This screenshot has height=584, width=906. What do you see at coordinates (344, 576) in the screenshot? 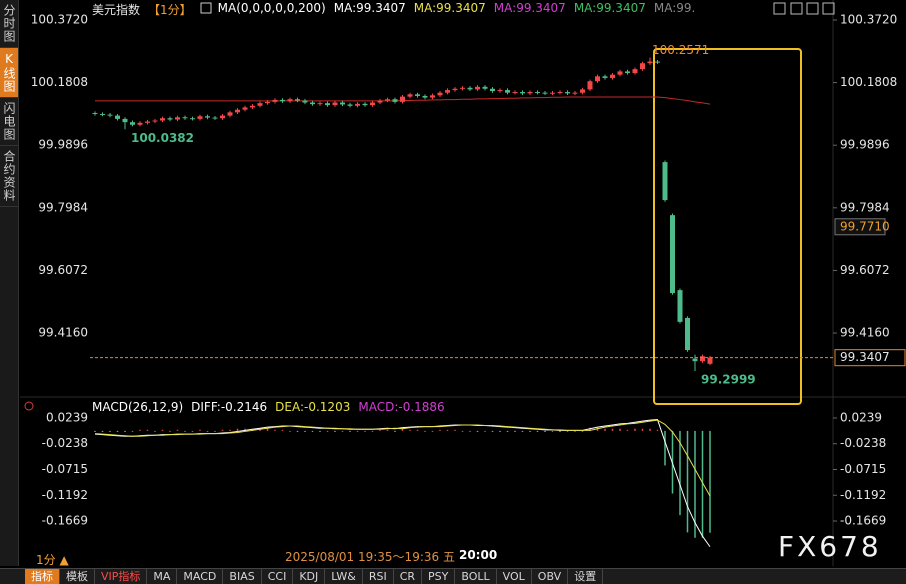
I see `toolbar-item: LW&` at bounding box center [344, 576].